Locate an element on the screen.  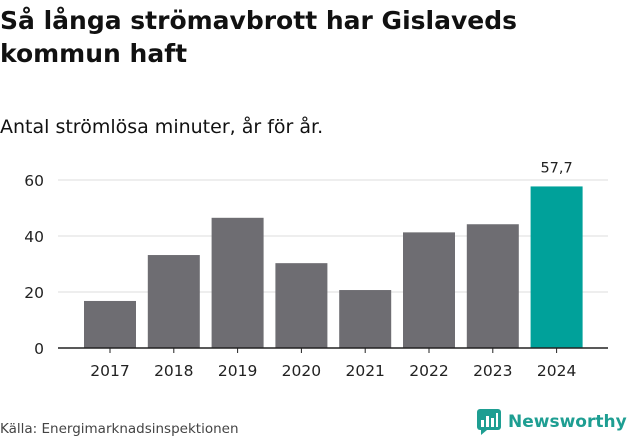
y-tick-label: 20 is located at coordinates (34, 293).